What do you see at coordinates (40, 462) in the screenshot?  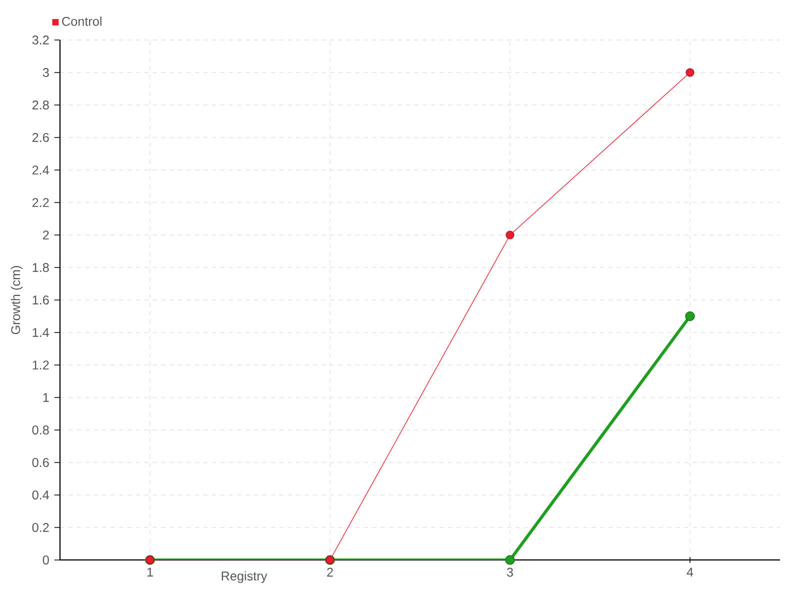 I see `y-tick-label: 0.6` at bounding box center [40, 462].